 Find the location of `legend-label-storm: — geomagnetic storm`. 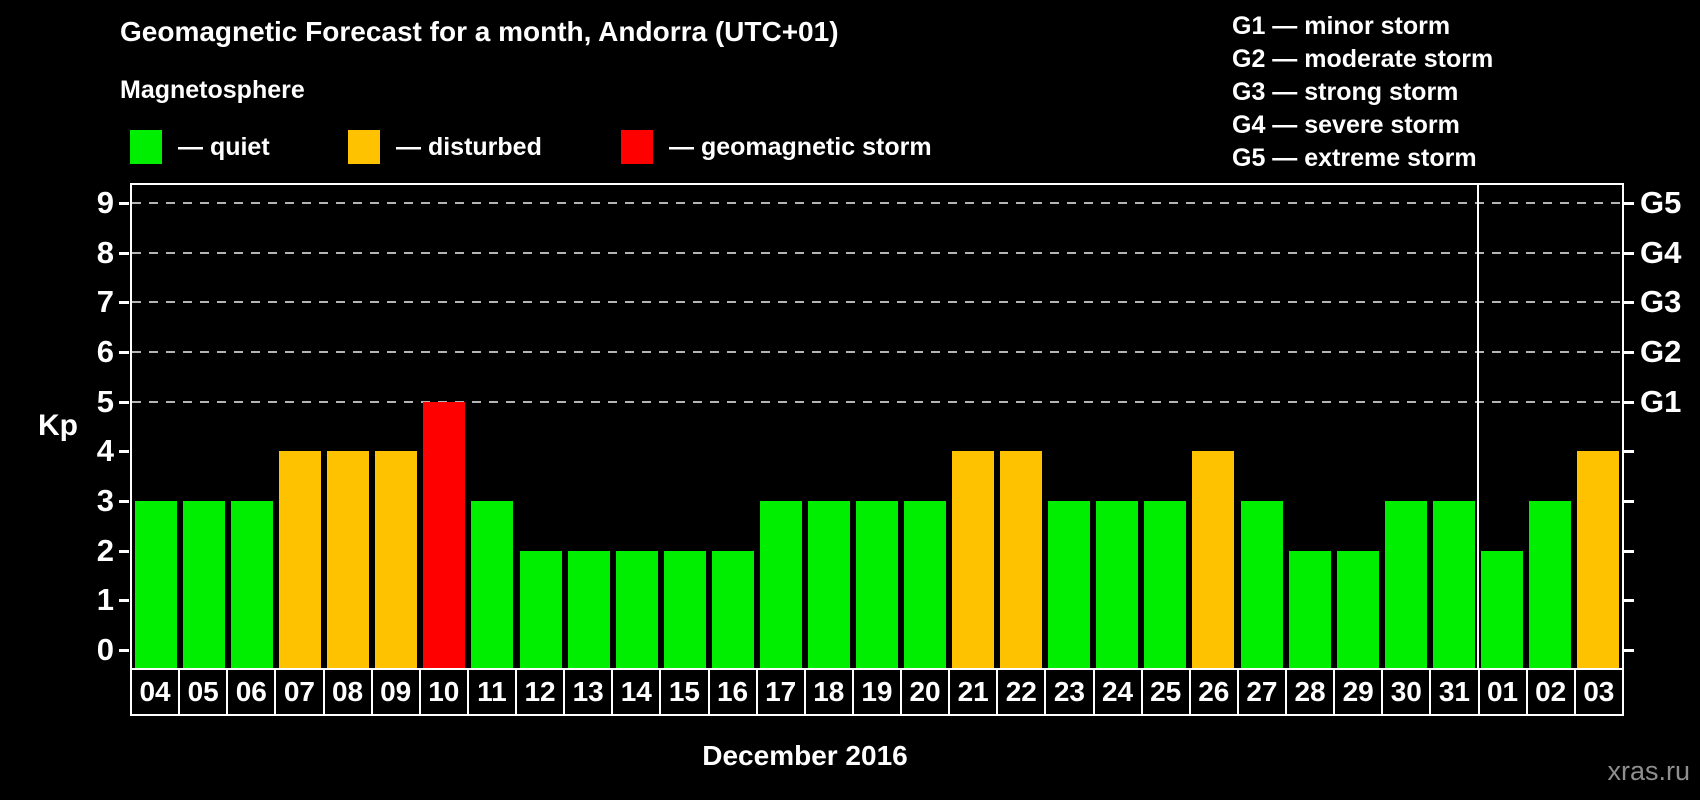

legend-label-storm: — geomagnetic storm is located at coordinates (800, 146).